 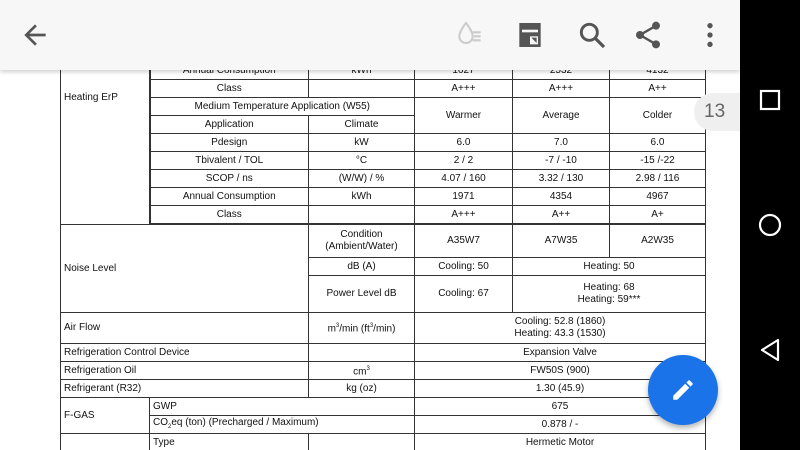 I want to click on android-nav-bar, so click(x=770, y=225).